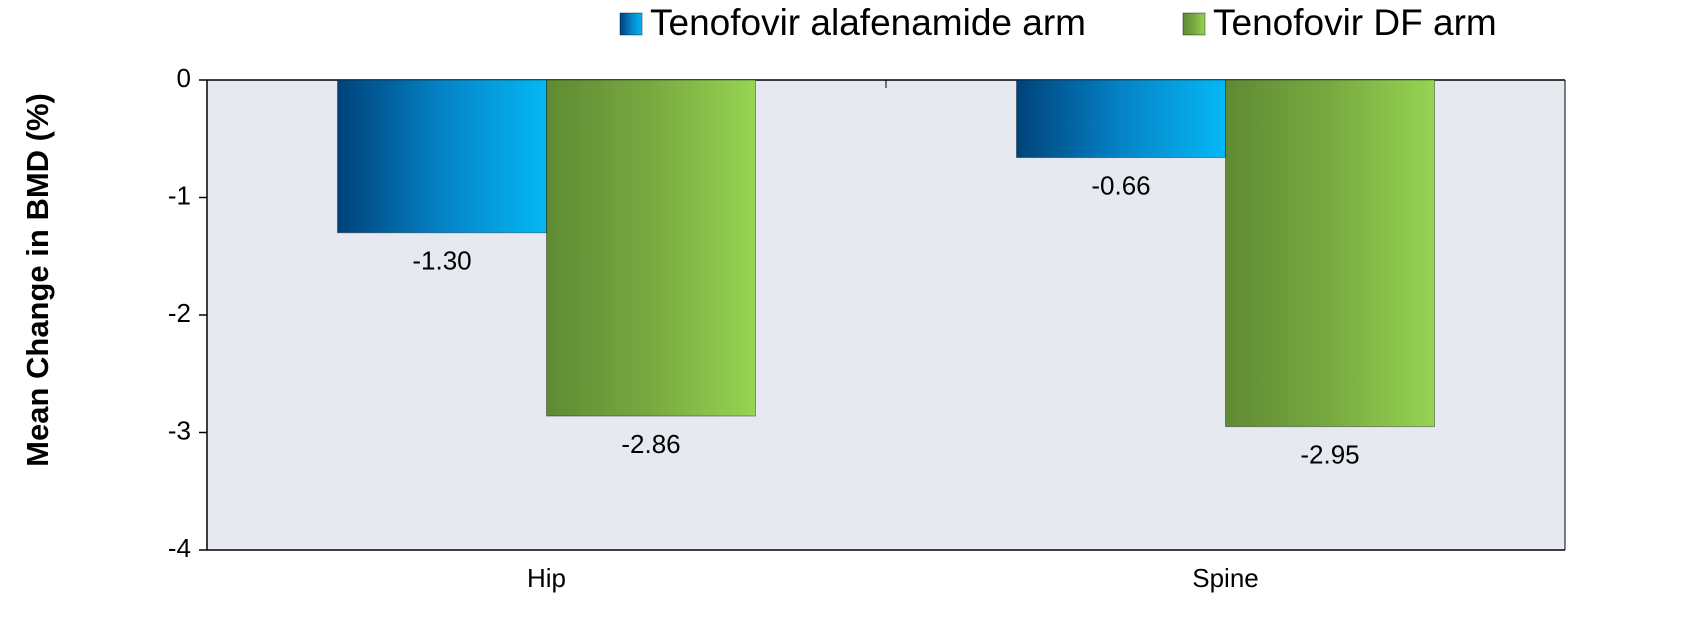  I want to click on legend-label: Tenofovir DF arm, so click(1355, 22).